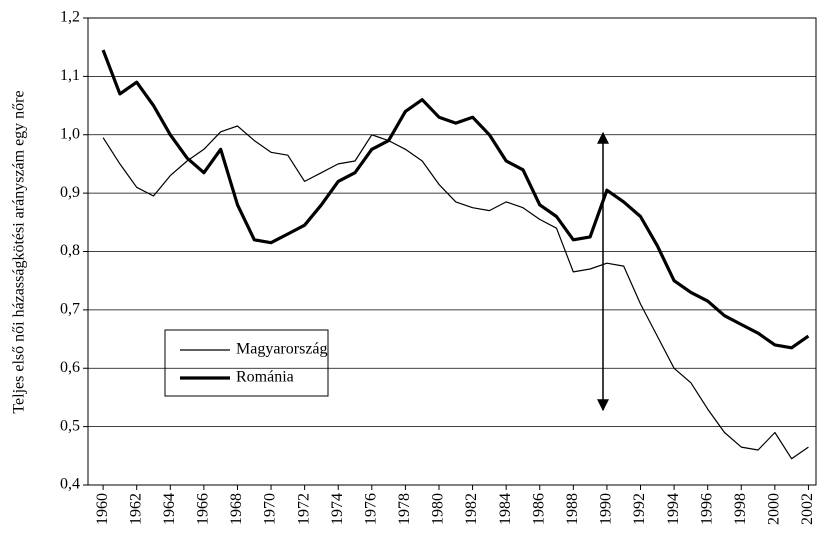 The width and height of the screenshot is (819, 558). What do you see at coordinates (265, 377) in the screenshot?
I see `legend-label: Románia` at bounding box center [265, 377].